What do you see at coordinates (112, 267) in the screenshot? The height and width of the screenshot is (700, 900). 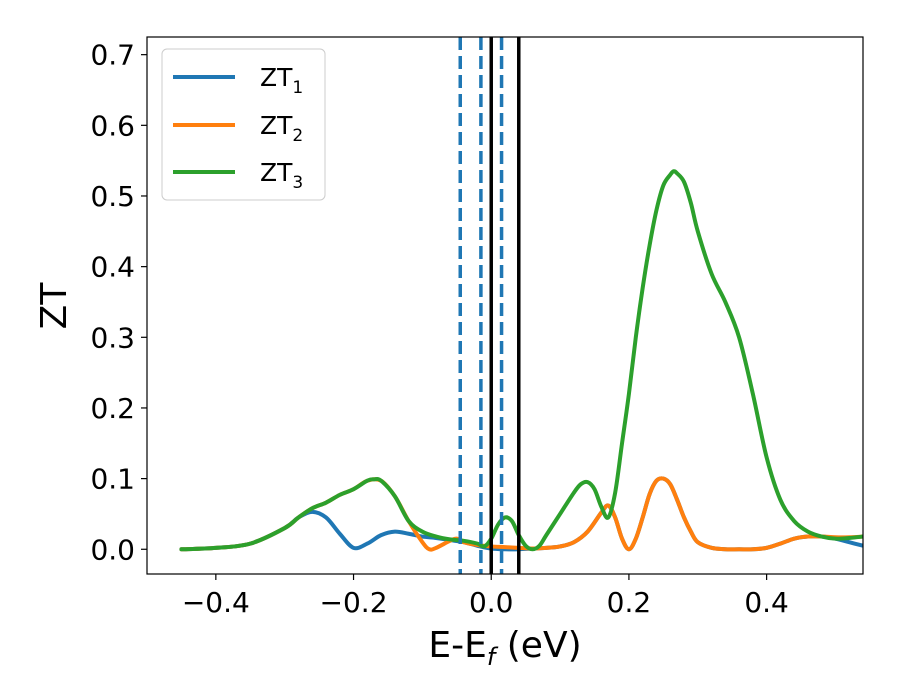 I see `y-tick-label: 0.4` at bounding box center [112, 267].